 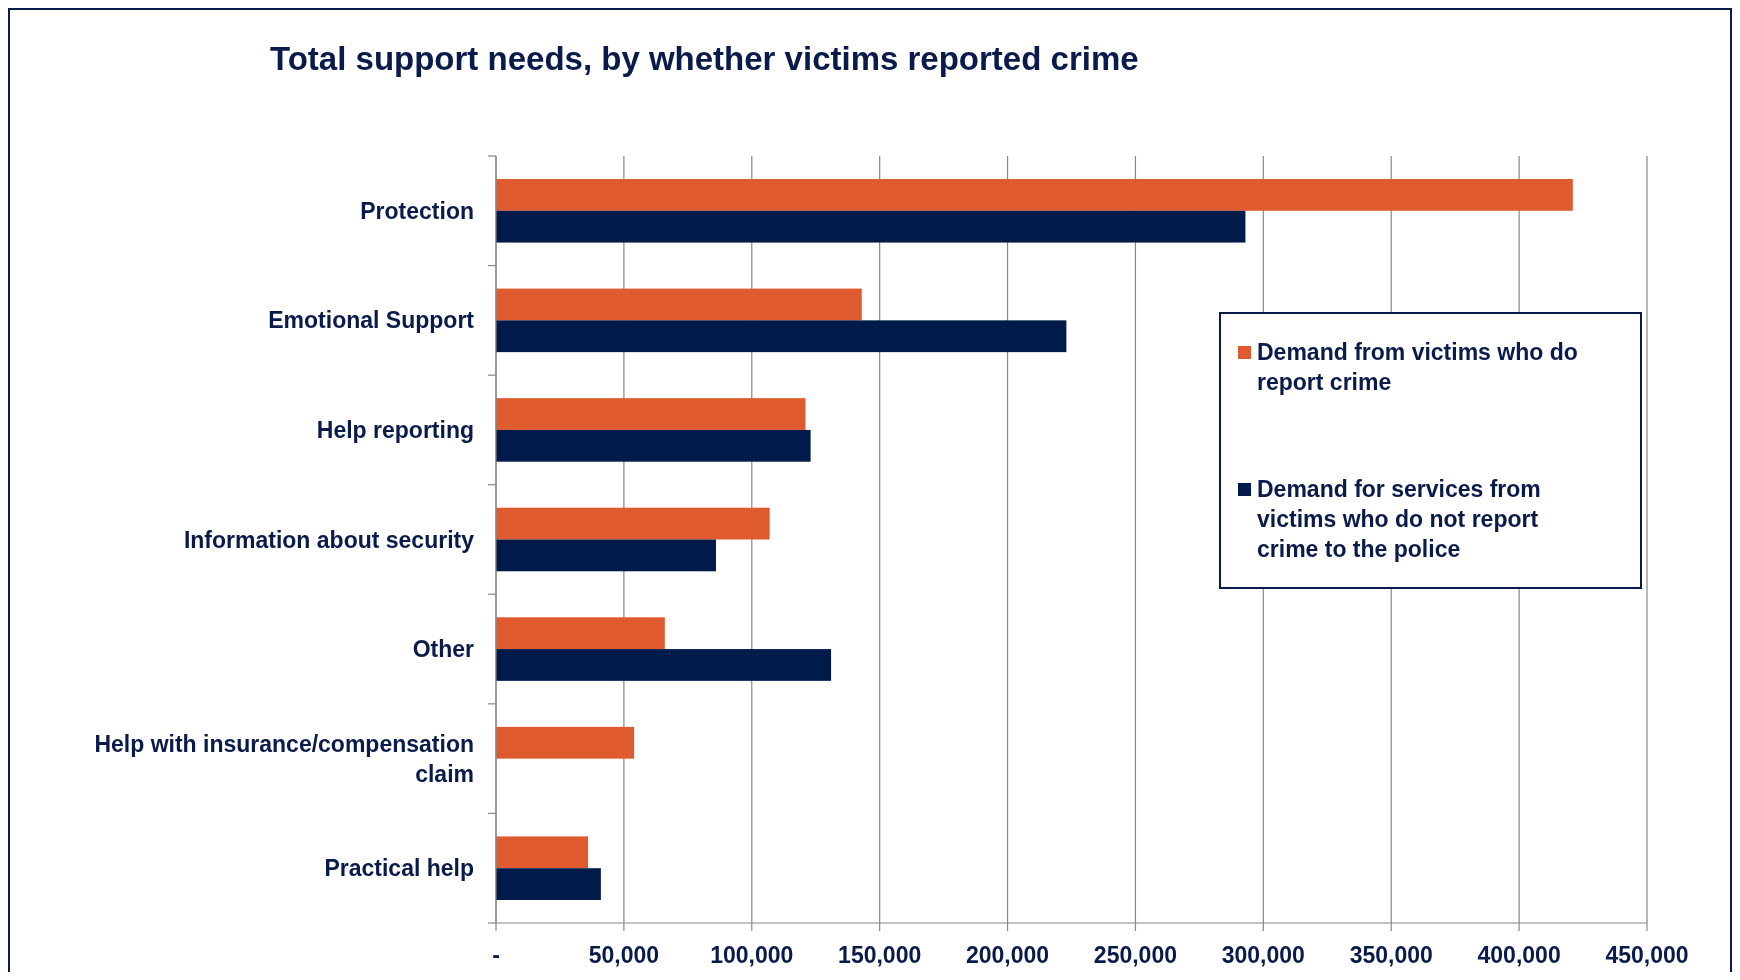 What do you see at coordinates (1647, 955) in the screenshot?
I see `x-tick-label: 450,000` at bounding box center [1647, 955].